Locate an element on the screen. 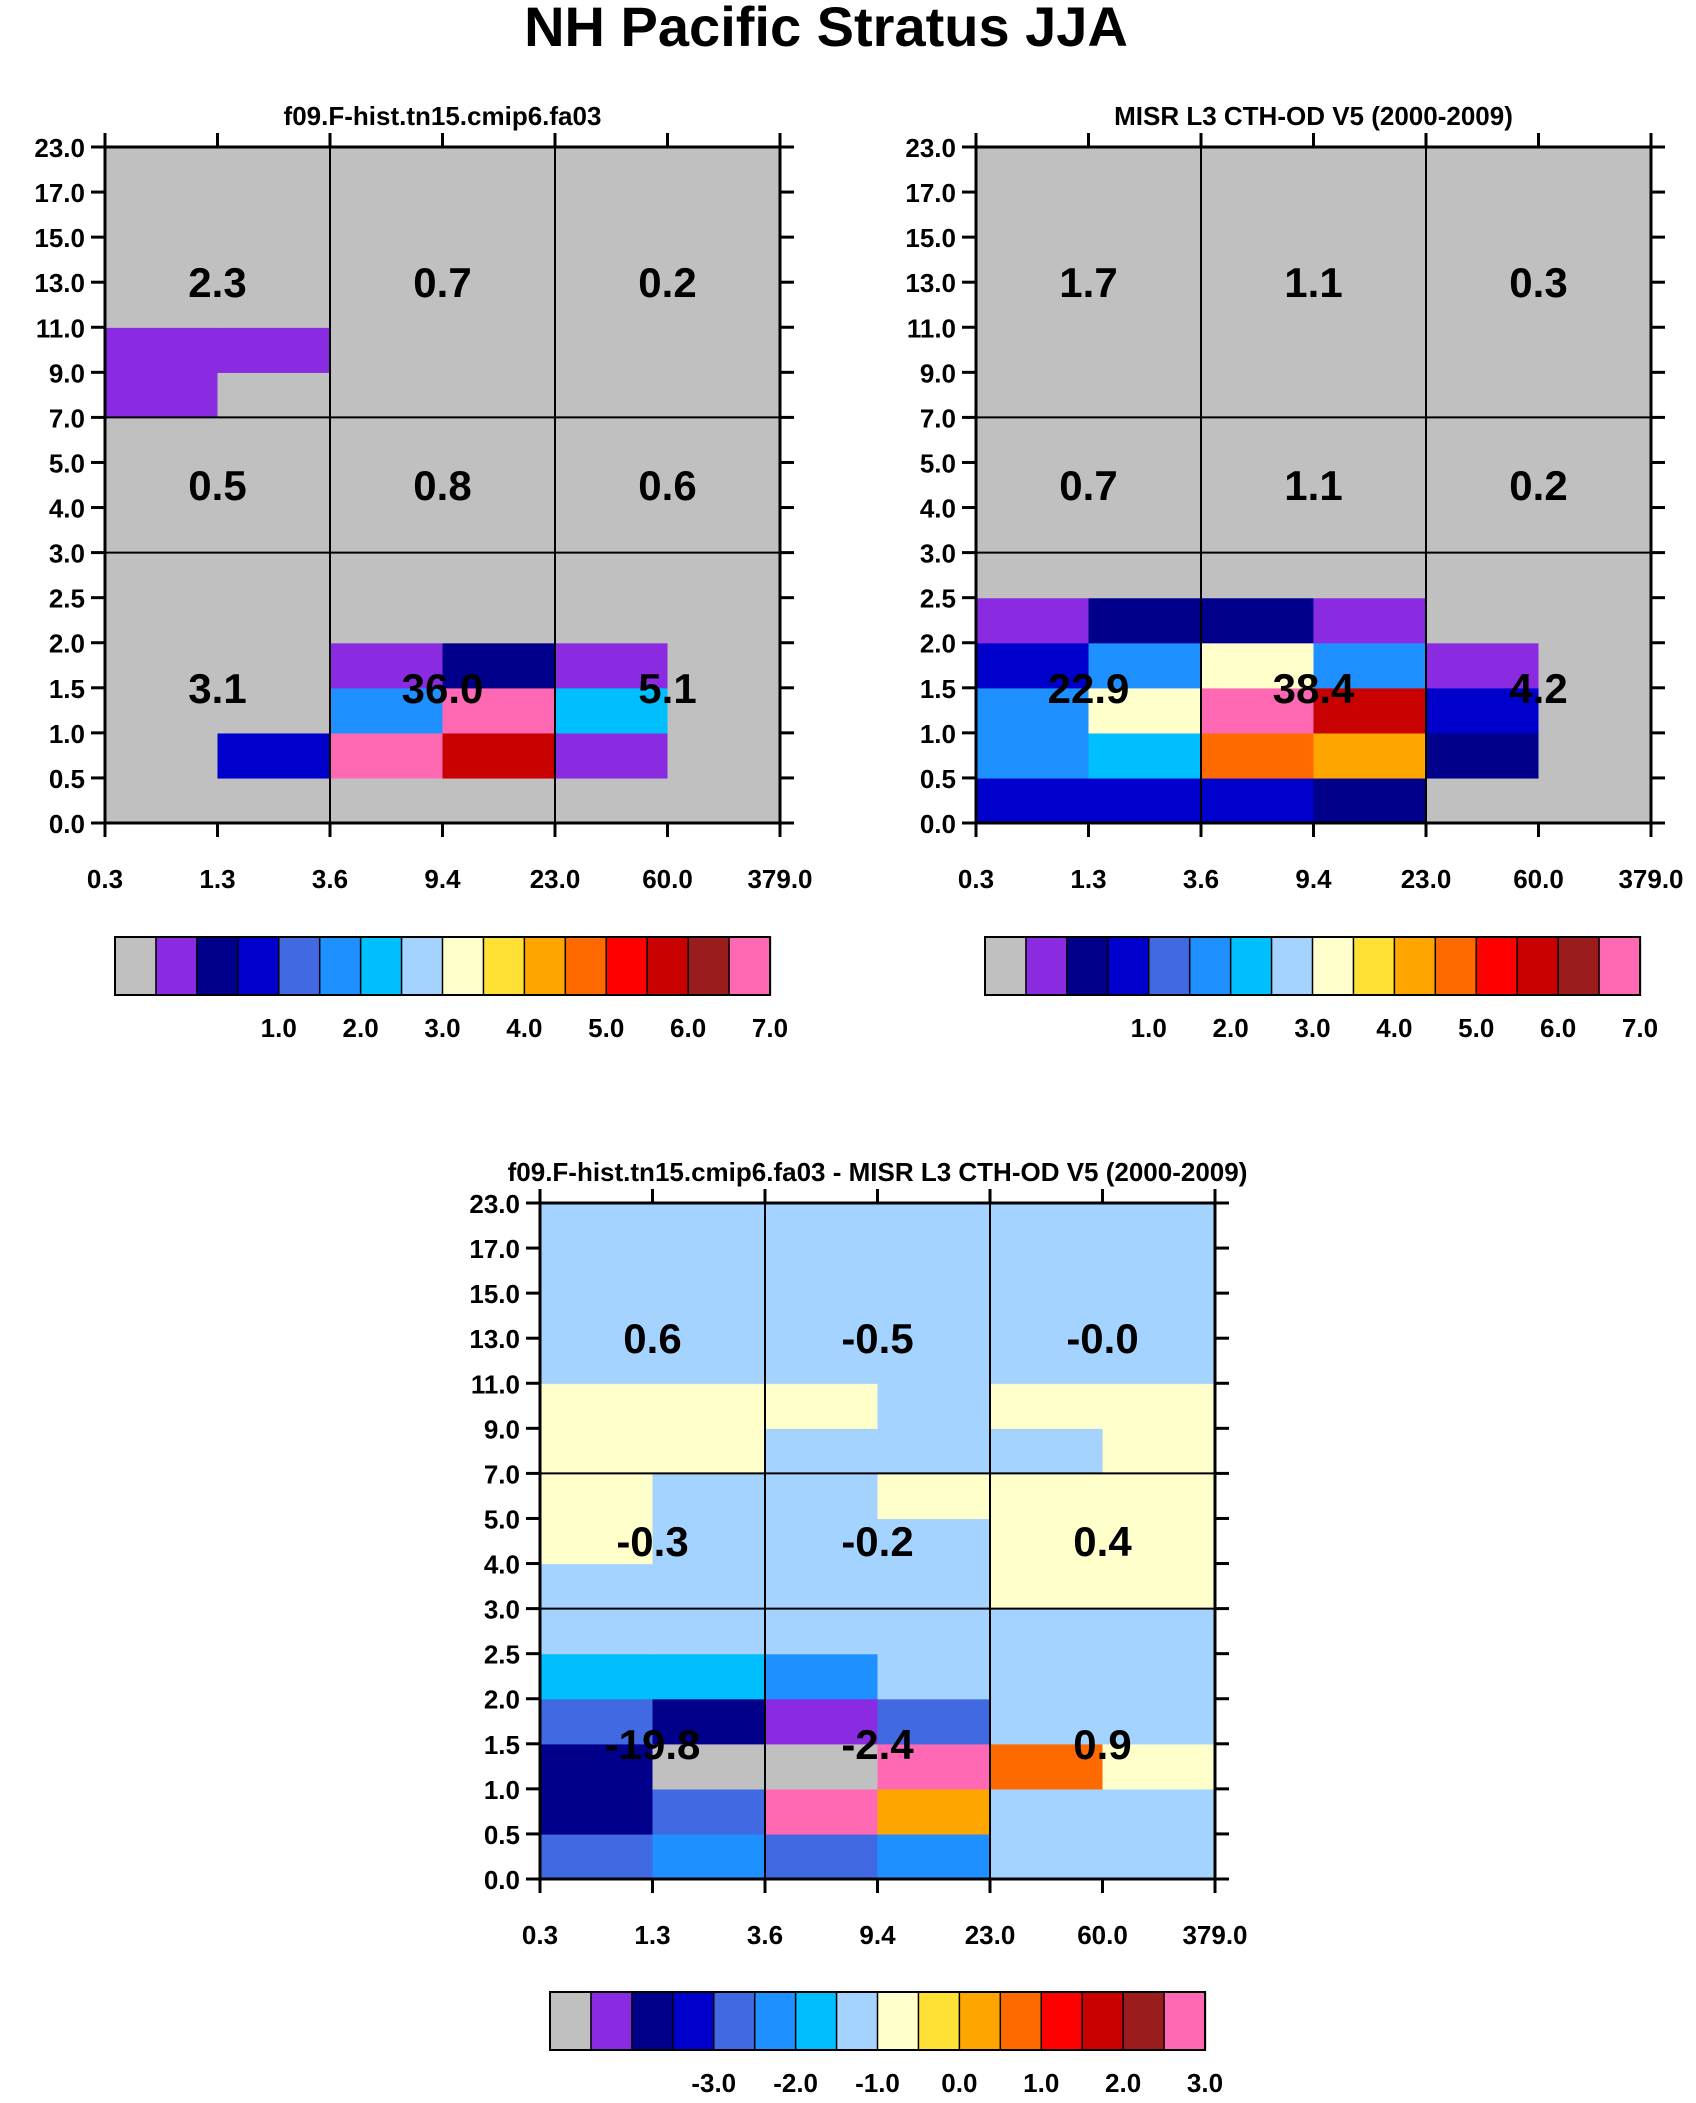  group-sum-label: 1.7 is located at coordinates (1088, 282).